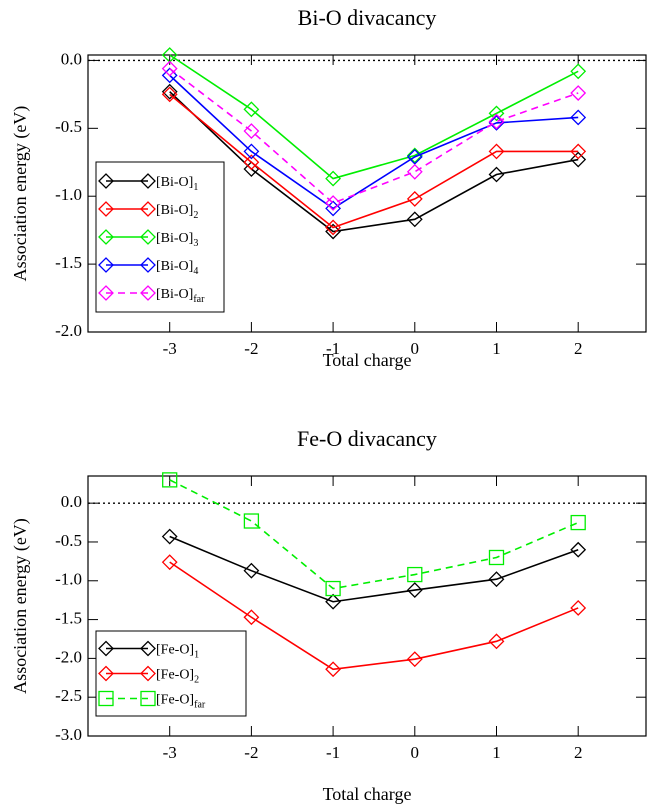  What do you see at coordinates (195, 215) in the screenshot?
I see `legend-subscript: 2` at bounding box center [195, 215].